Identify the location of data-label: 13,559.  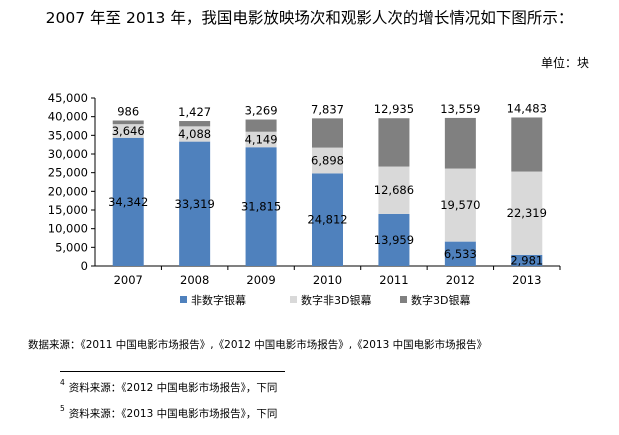
(460, 109).